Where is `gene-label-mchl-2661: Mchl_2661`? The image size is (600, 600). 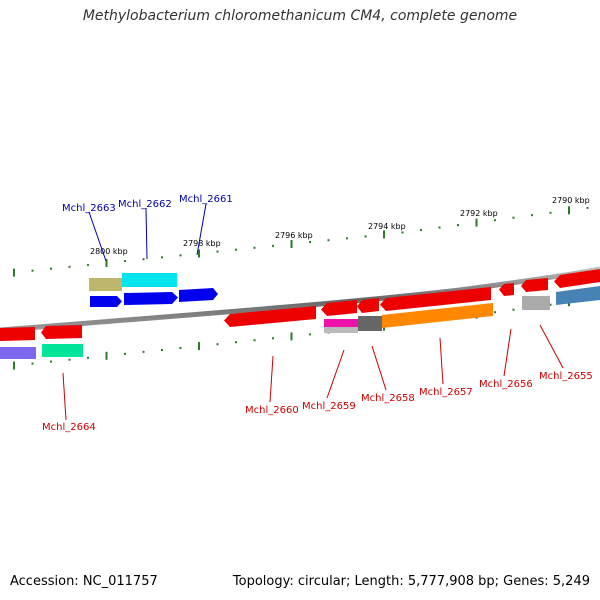
gene-label-mchl-2661: Mchl_2661 is located at coordinates (206, 199).